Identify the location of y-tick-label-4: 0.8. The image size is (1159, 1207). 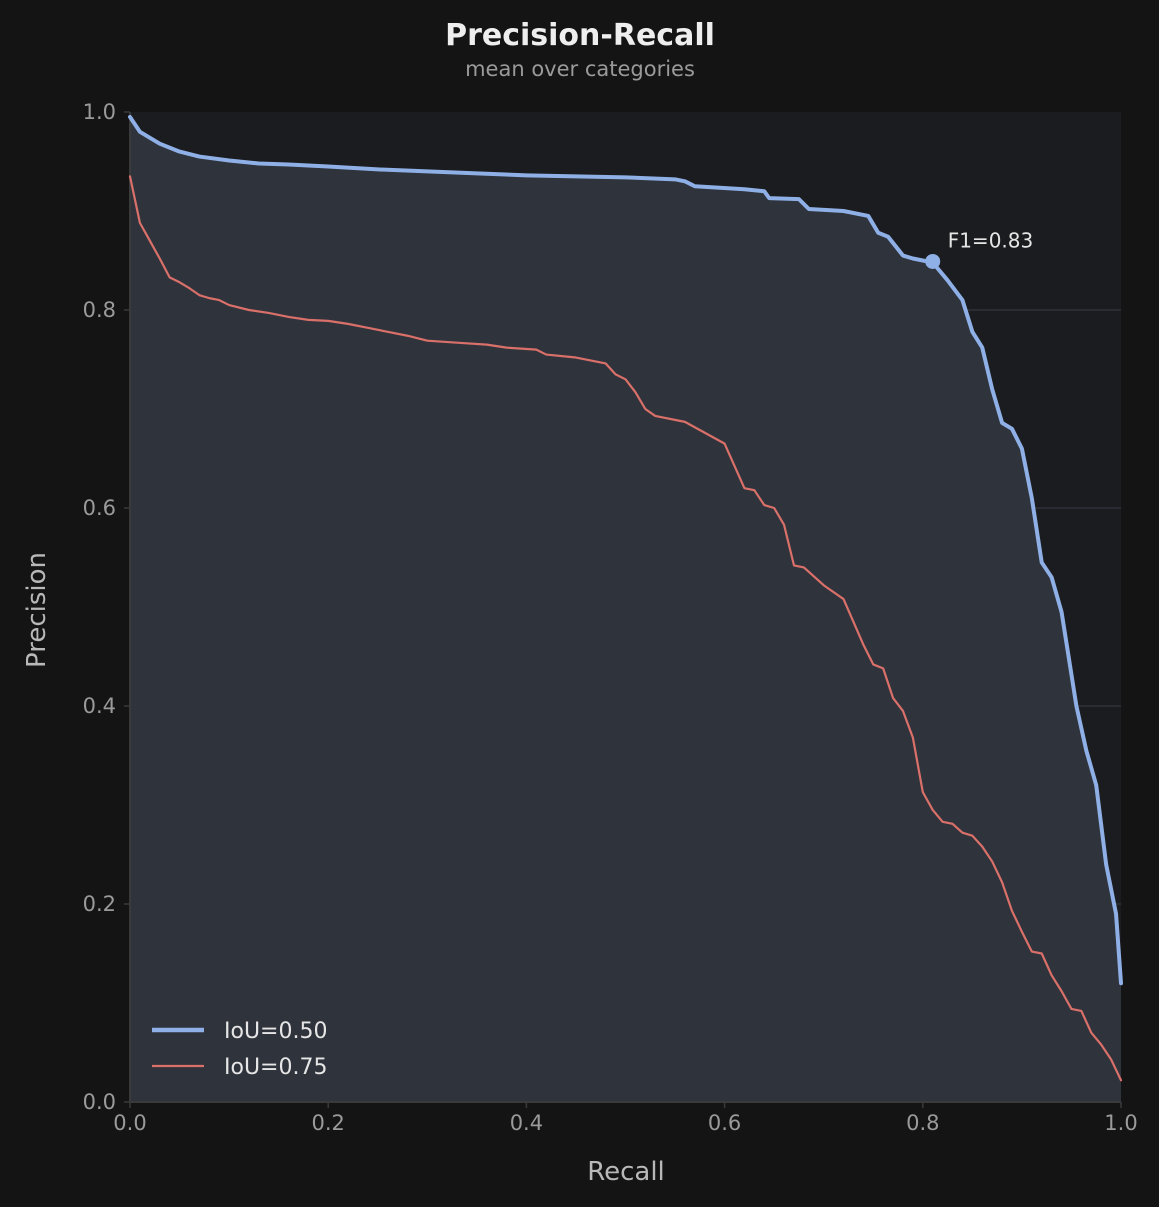
(99, 310).